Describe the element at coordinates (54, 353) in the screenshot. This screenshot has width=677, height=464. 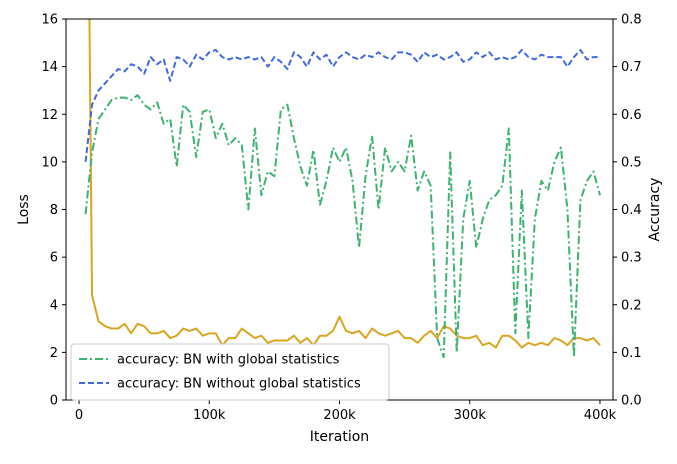
I see `left-y-tick-label: 2` at that location.